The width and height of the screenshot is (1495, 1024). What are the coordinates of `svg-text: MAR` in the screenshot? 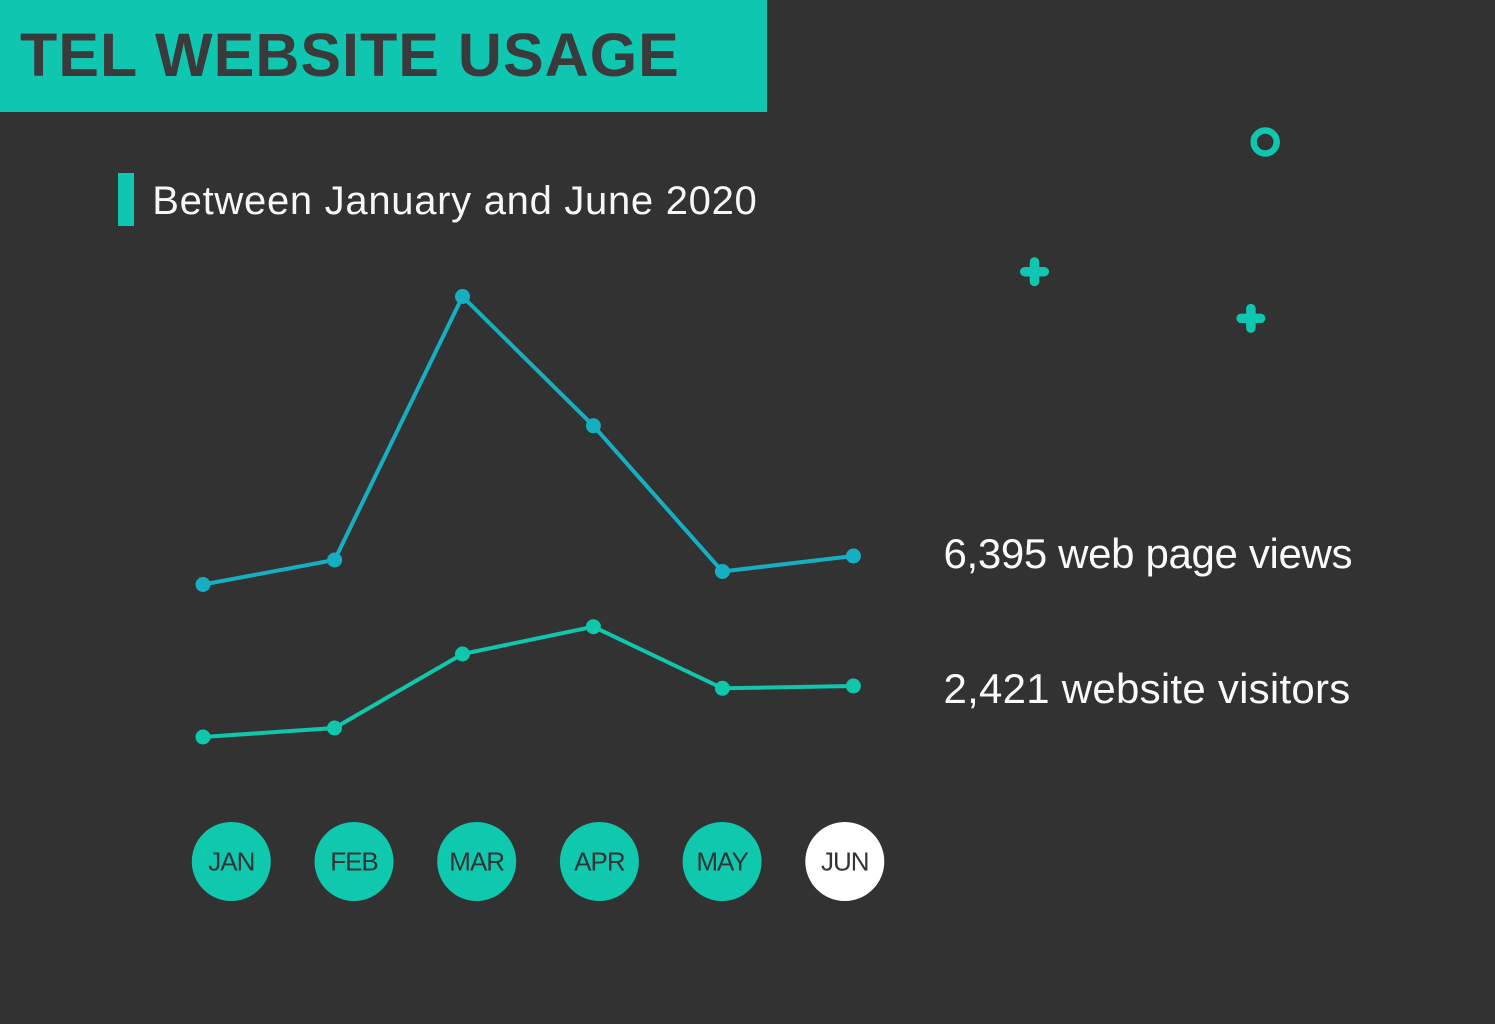 It's located at (476, 862).